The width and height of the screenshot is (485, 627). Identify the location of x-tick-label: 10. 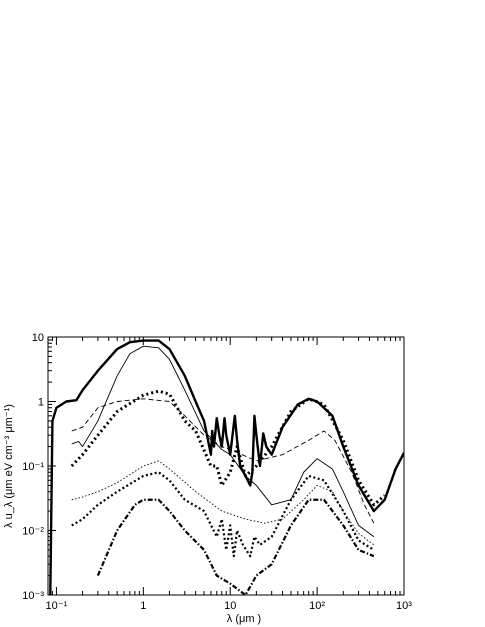
(230, 606).